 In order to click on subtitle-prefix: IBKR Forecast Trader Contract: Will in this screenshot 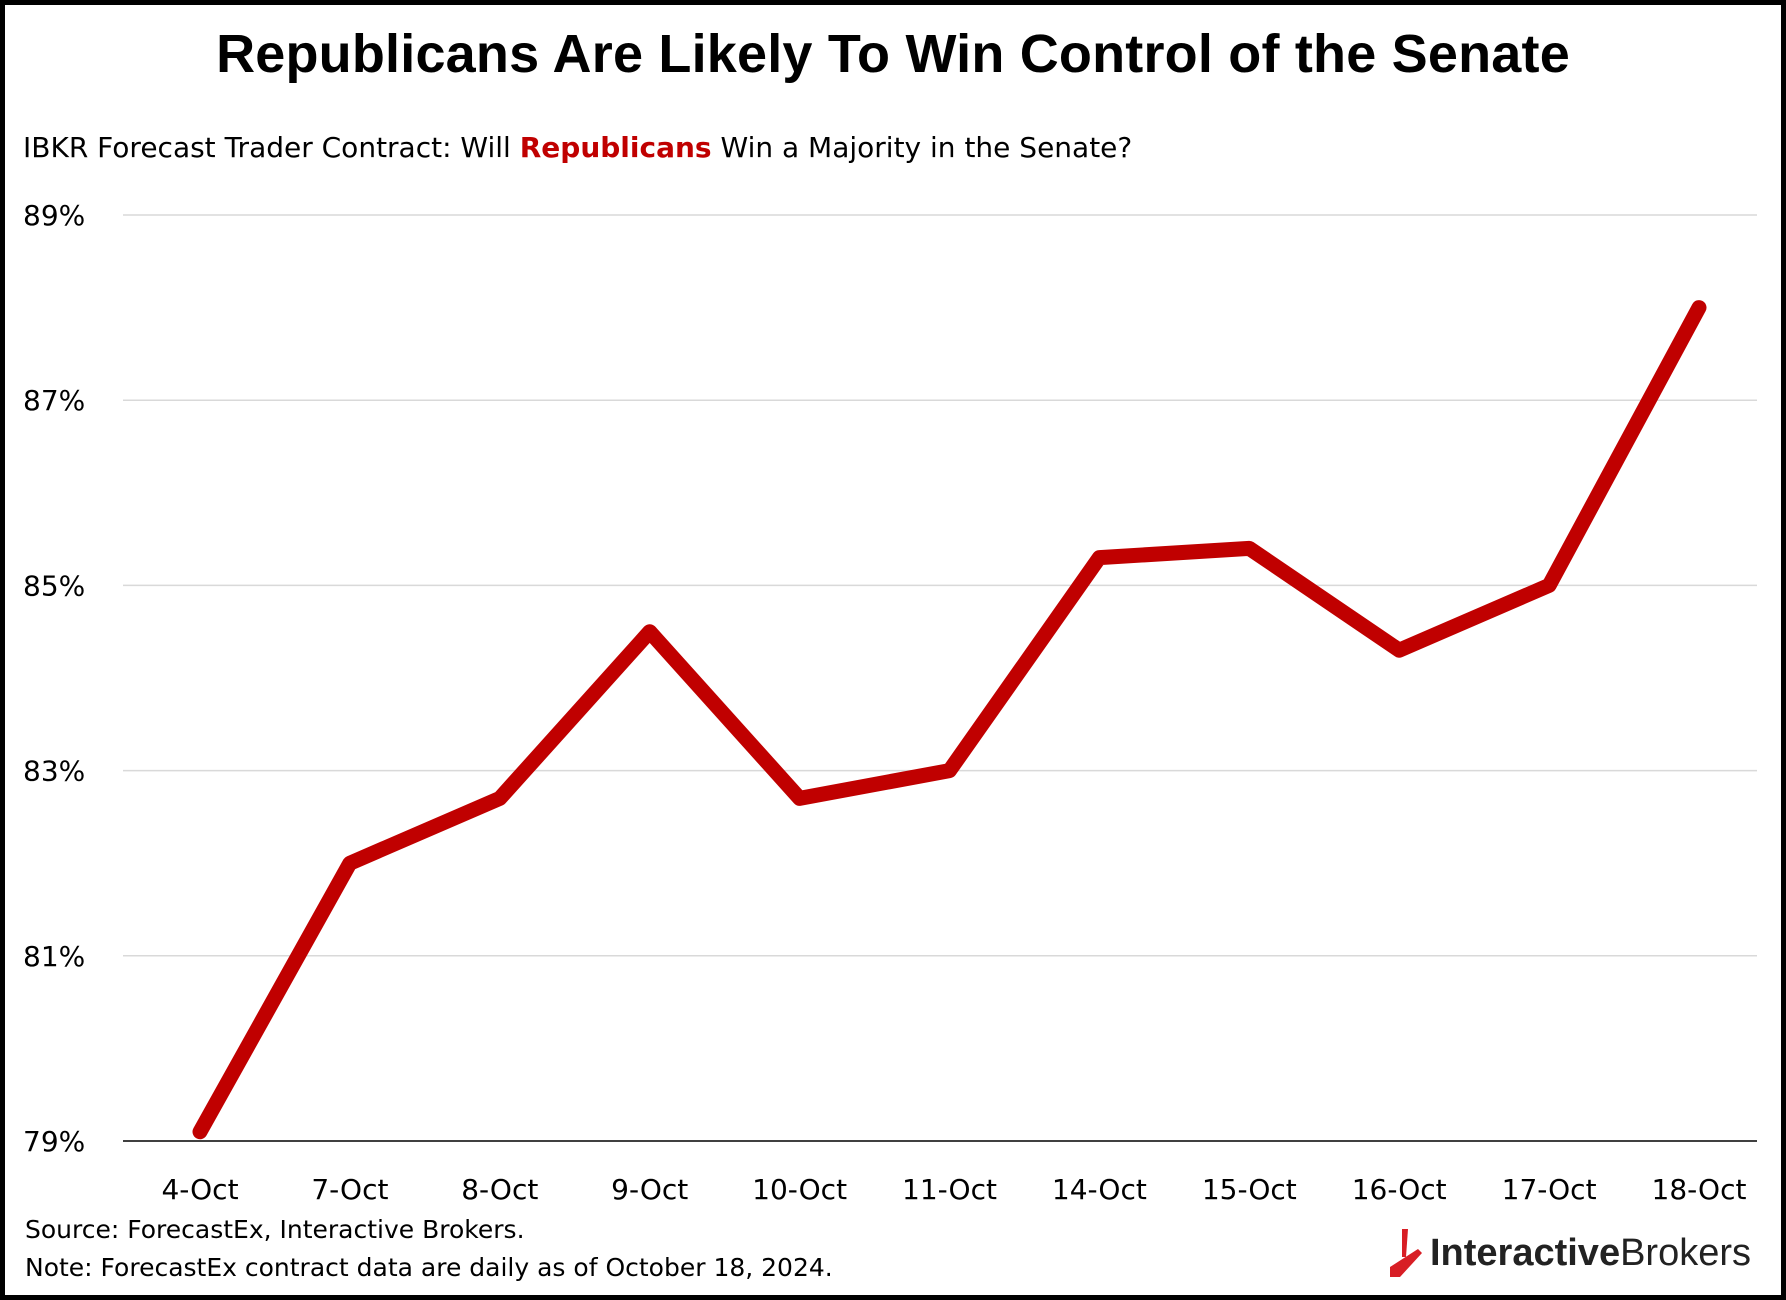, I will do `click(271, 147)`.